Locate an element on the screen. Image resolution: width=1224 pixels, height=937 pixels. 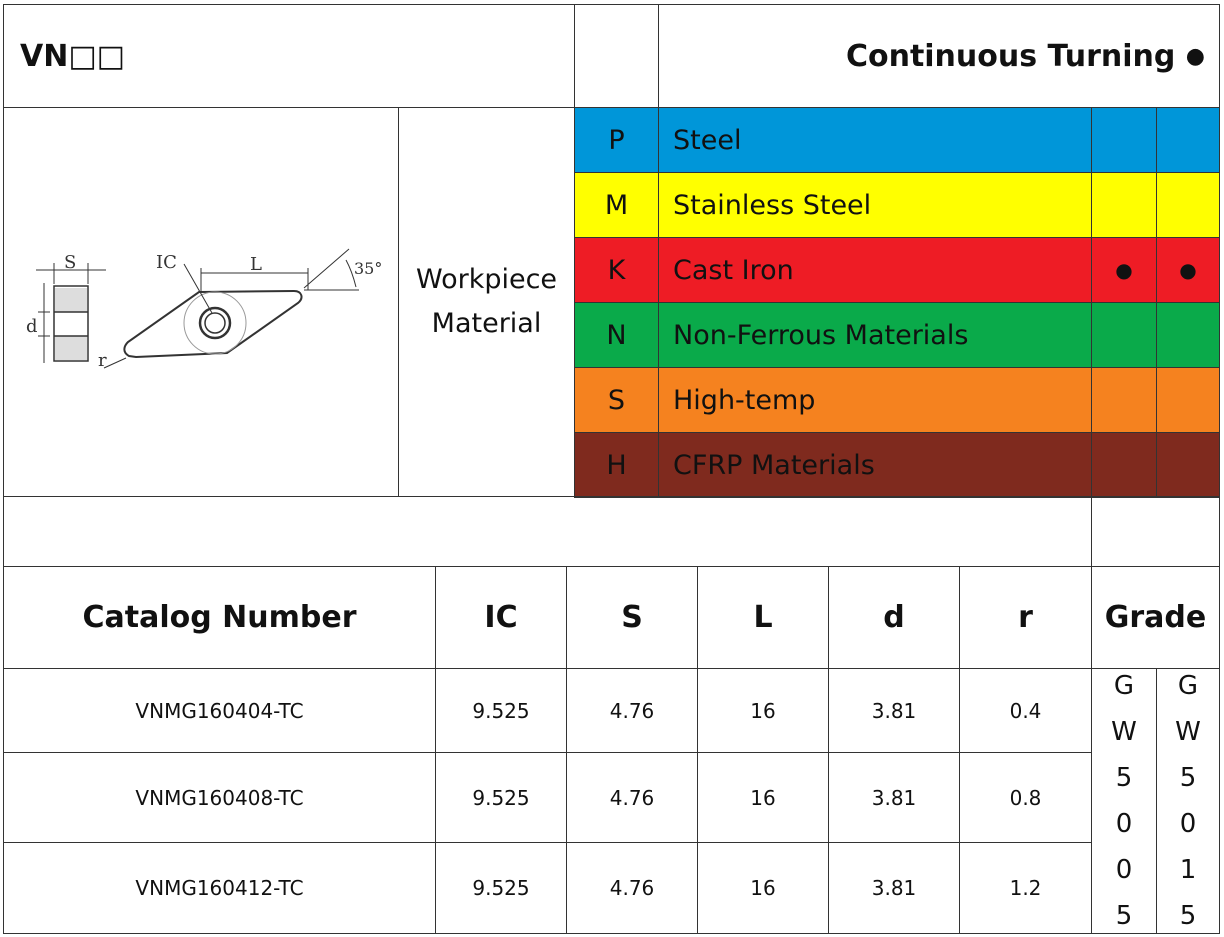
diagram-label-s: S is located at coordinates (70, 262).